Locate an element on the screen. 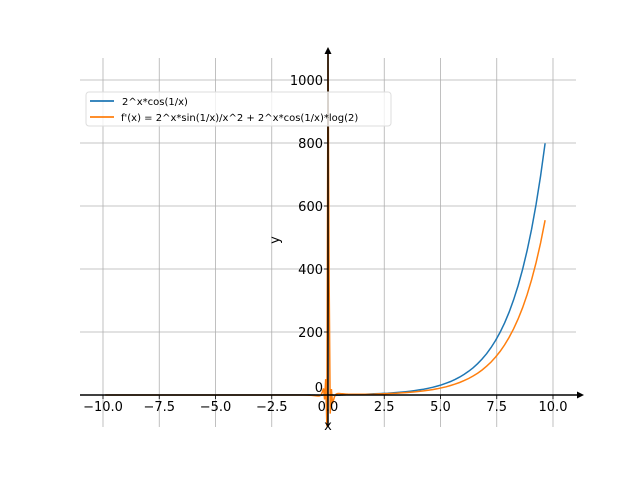  x-tick-label: 0.0 is located at coordinates (328, 407).